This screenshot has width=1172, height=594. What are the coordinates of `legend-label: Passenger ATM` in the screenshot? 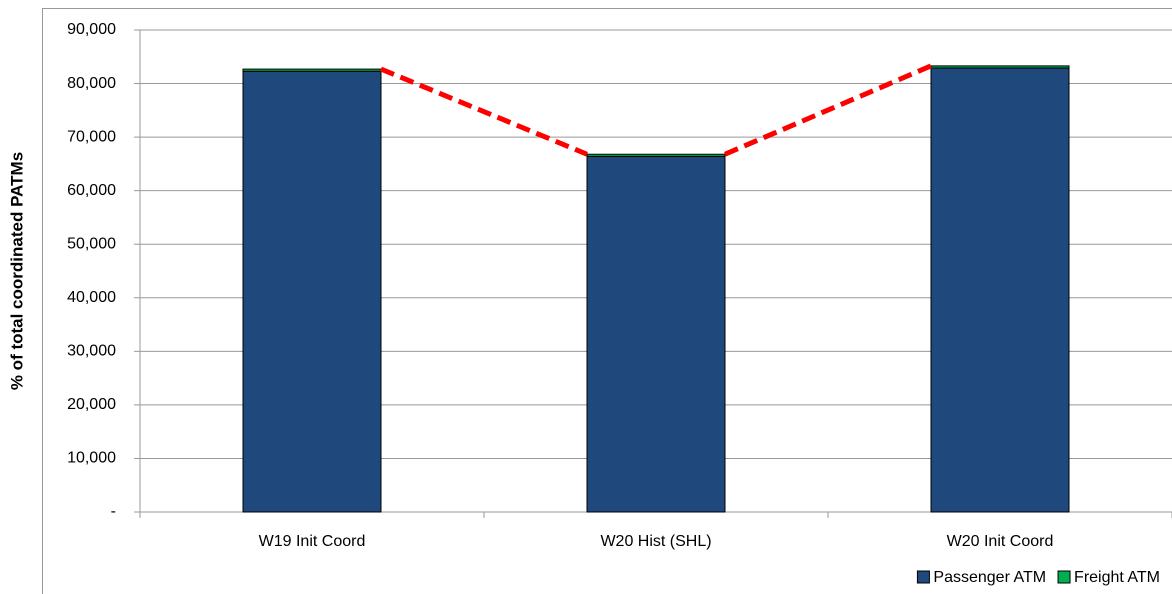 It's located at (989, 577).